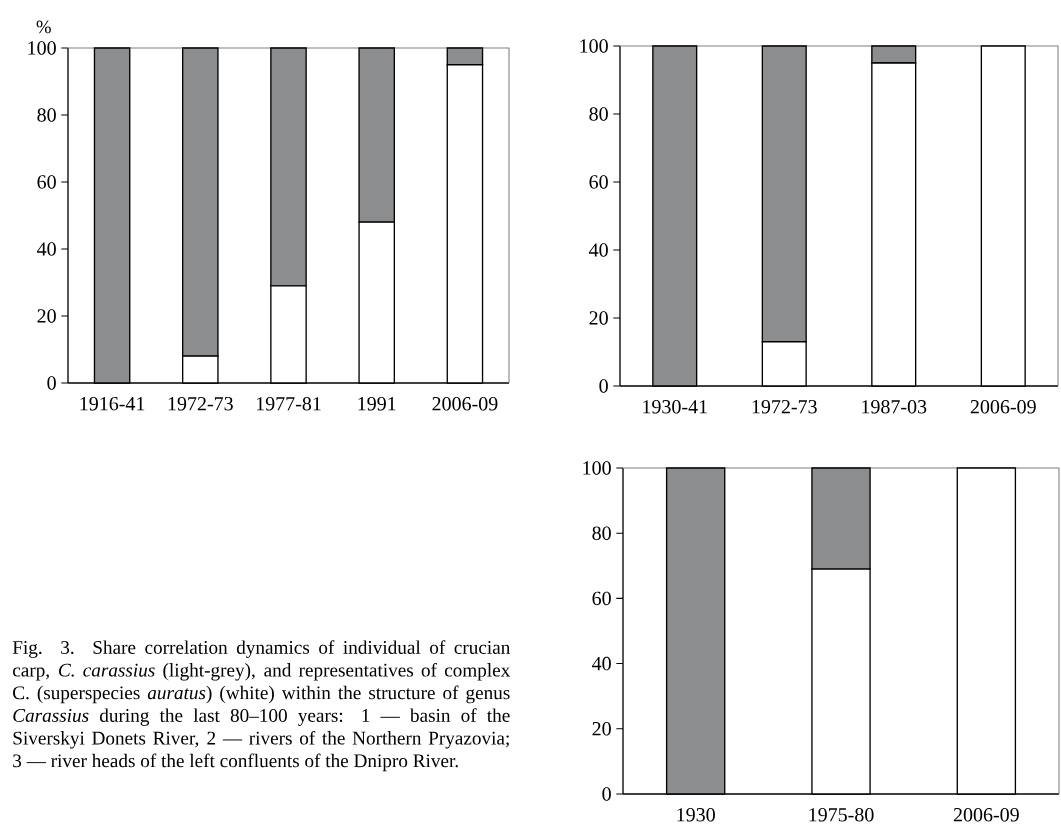 This screenshot has width=1061, height=834. Describe the element at coordinates (841, 815) in the screenshot. I see `x-tick-label: 1975-80` at that location.